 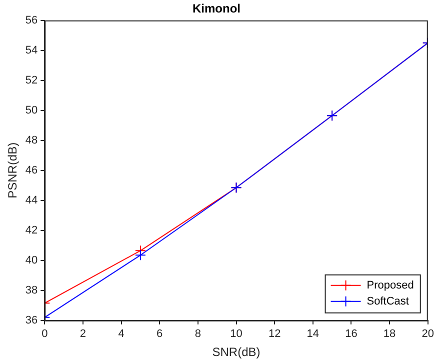 What do you see at coordinates (31, 20) in the screenshot?
I see `y-tick-label: 56` at bounding box center [31, 20].